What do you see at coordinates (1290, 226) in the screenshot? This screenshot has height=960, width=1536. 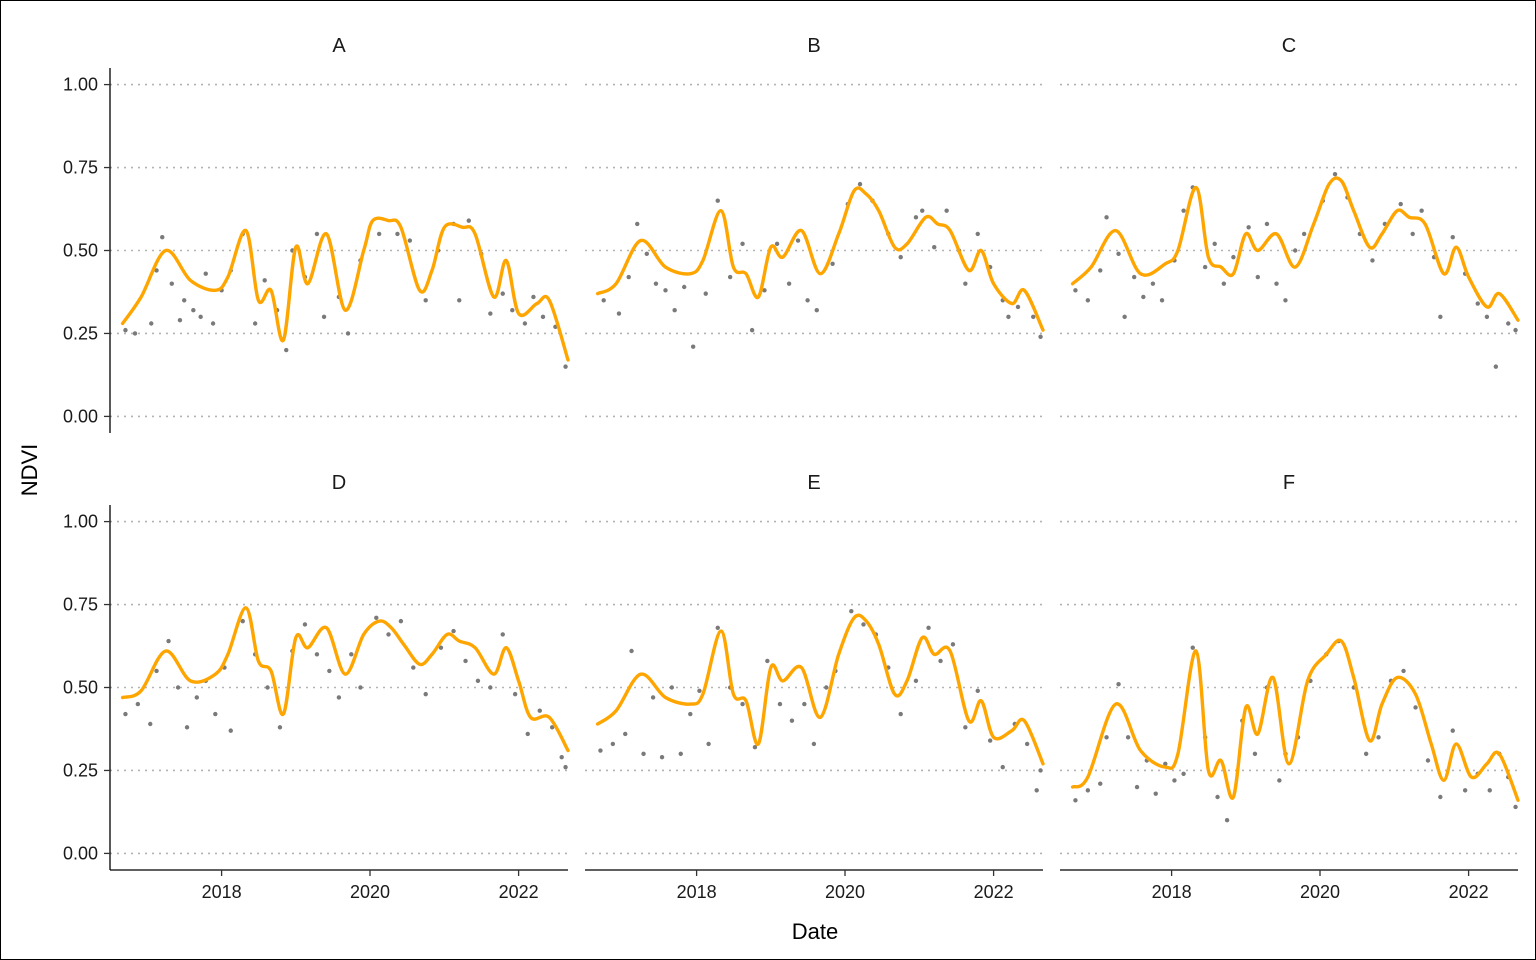 I see `panel-C: C` at bounding box center [1290, 226].